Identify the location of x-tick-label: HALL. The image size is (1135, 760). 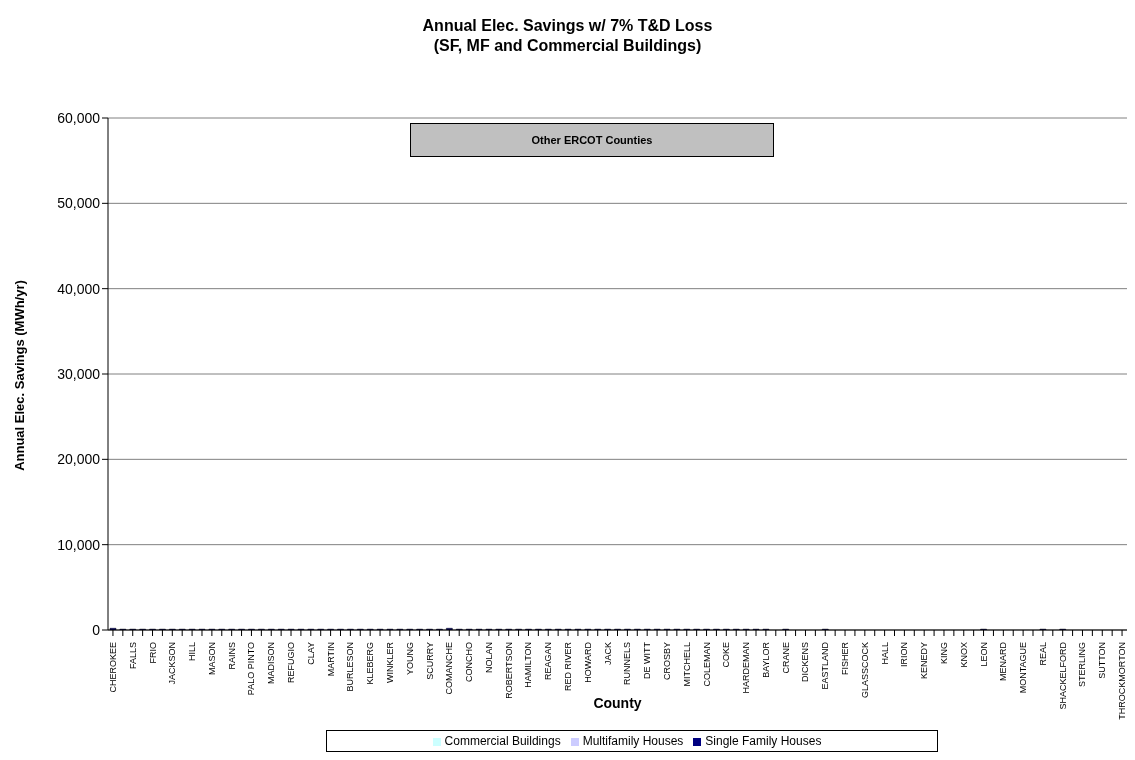
(884, 653).